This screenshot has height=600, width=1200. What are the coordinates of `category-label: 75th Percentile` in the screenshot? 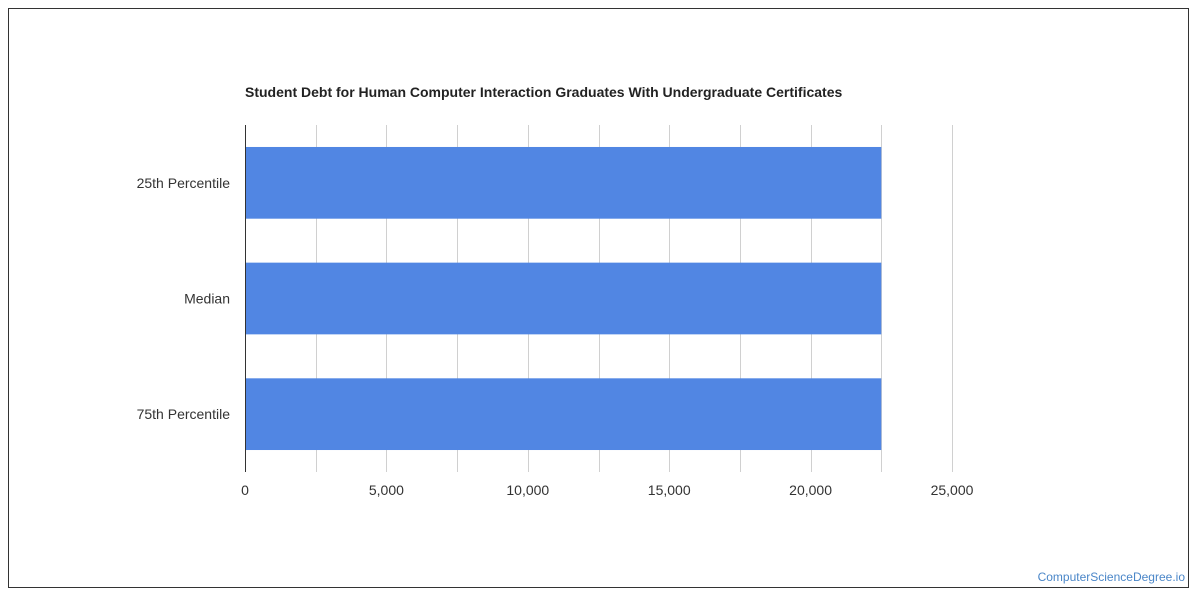 It's located at (184, 414).